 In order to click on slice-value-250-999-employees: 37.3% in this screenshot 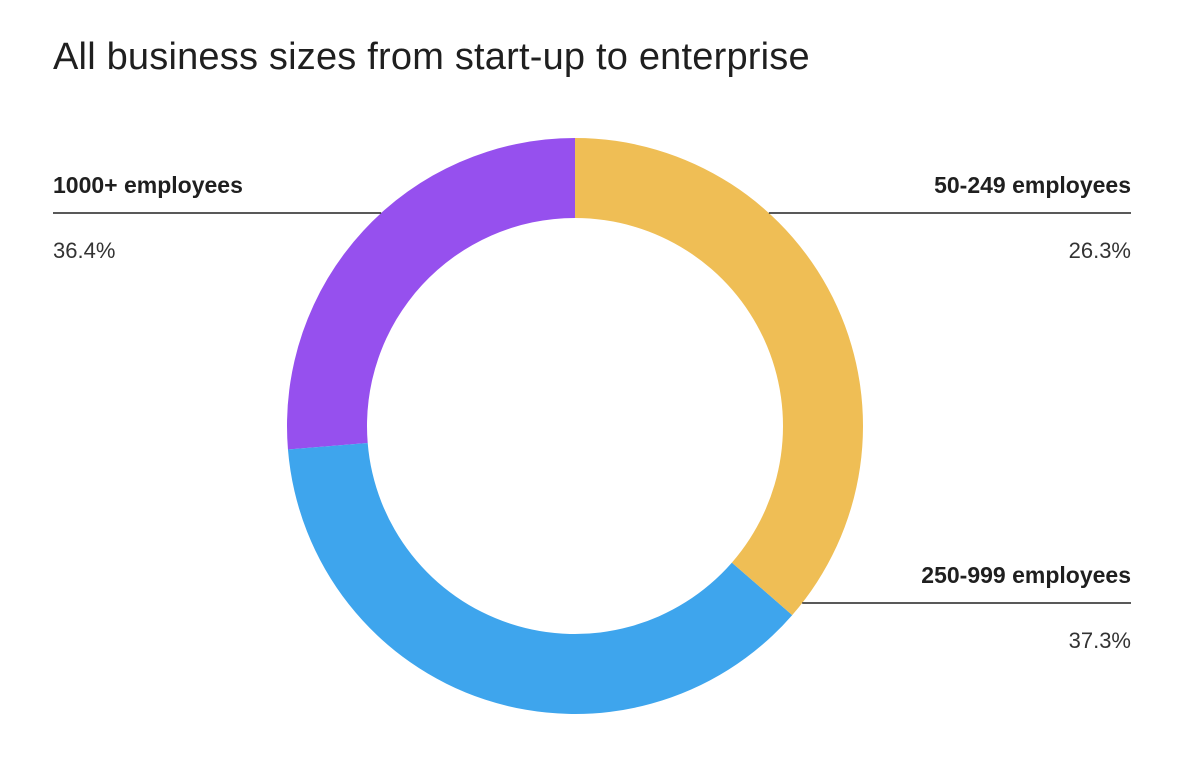, I will do `click(1100, 640)`.